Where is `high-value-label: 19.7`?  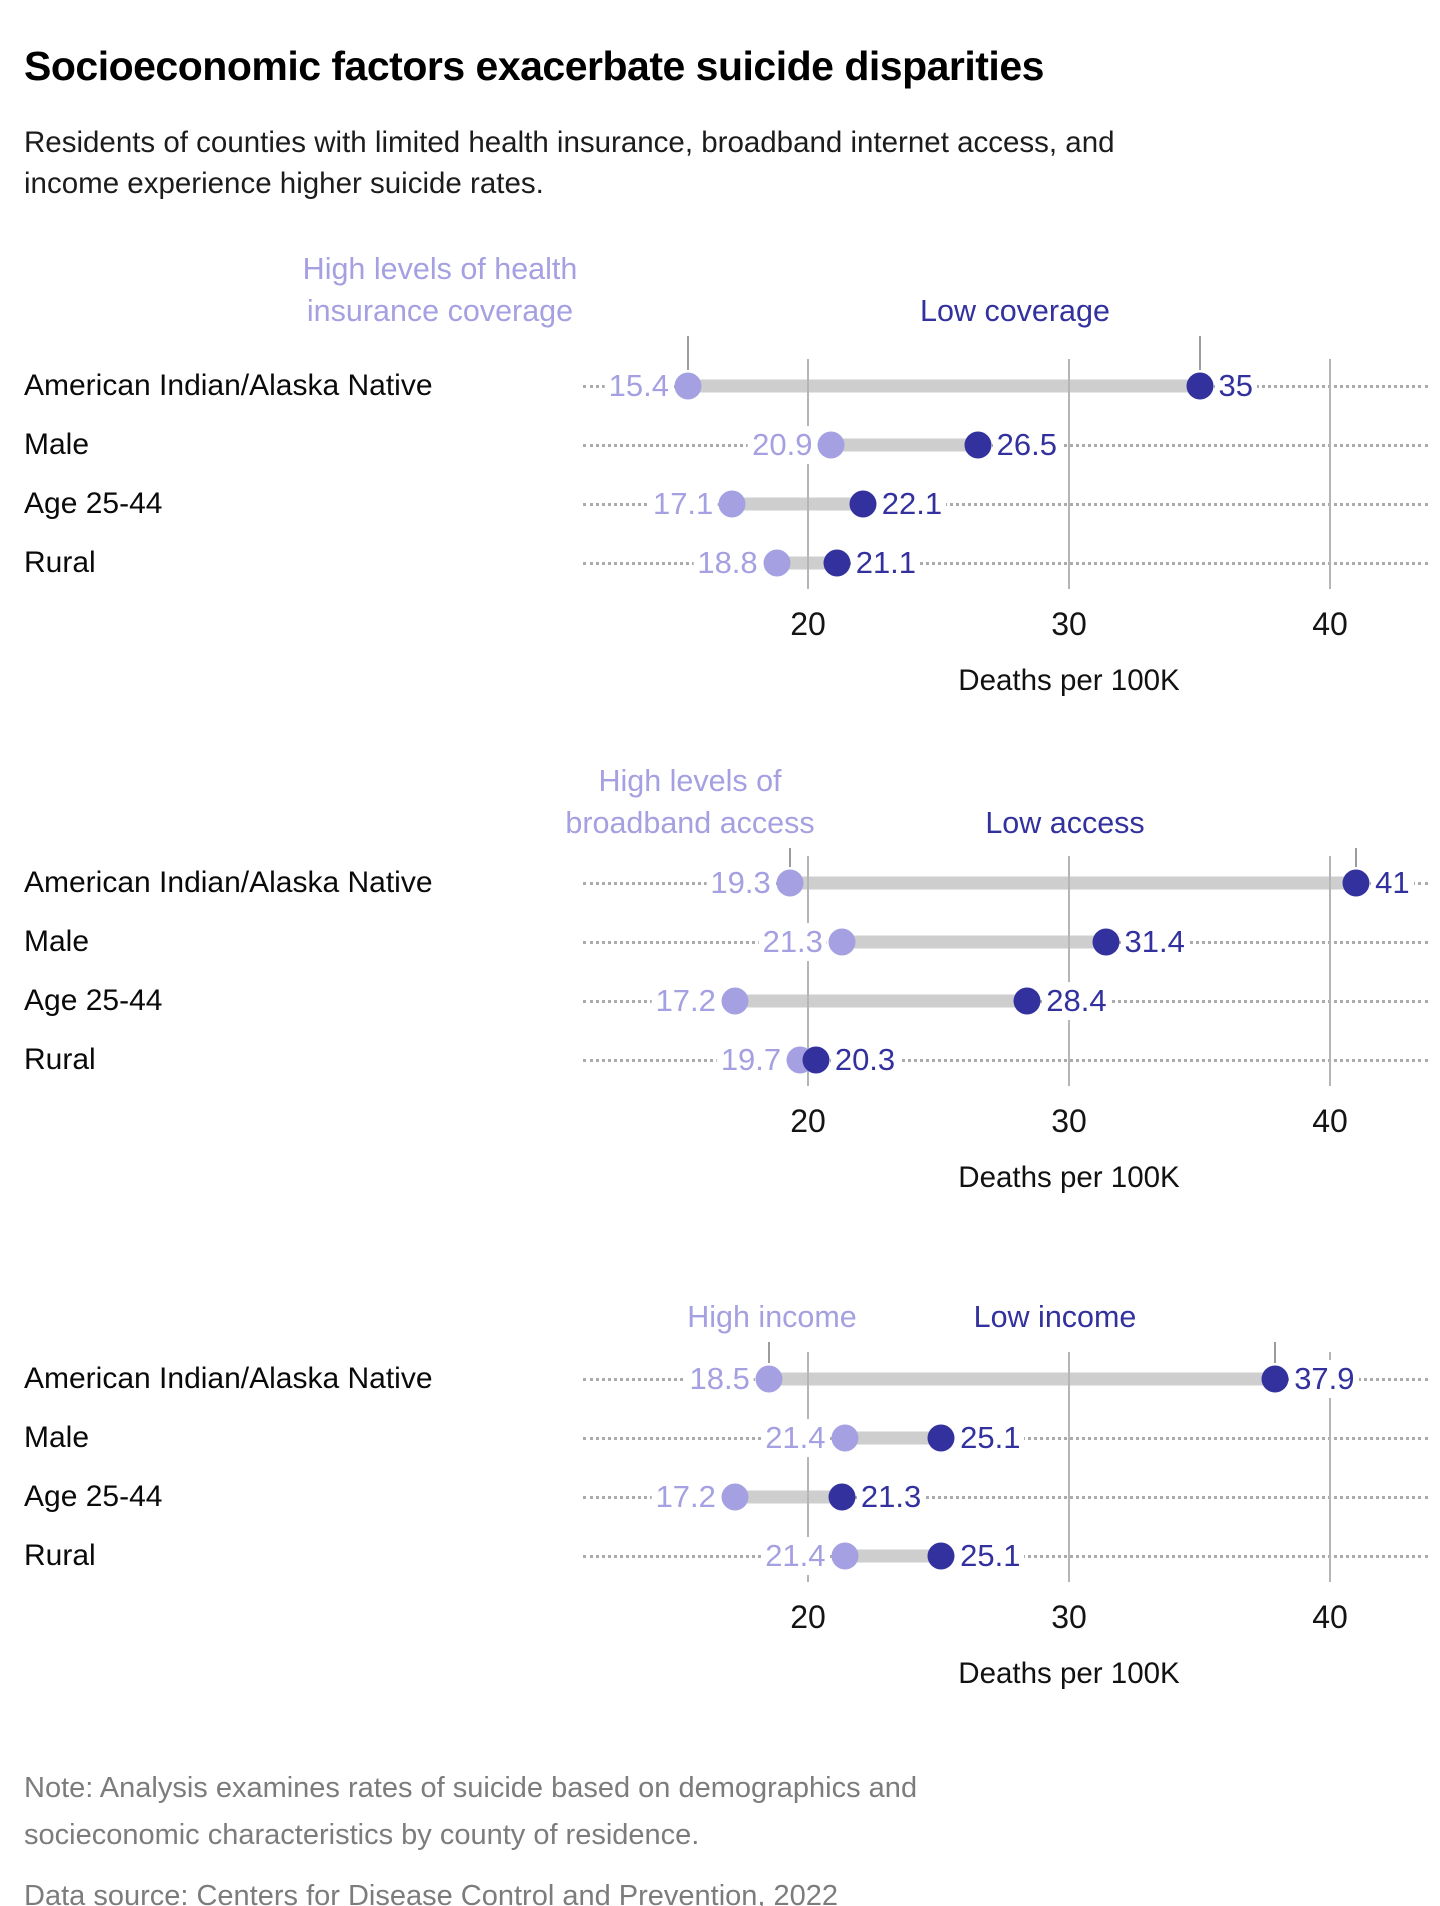
high-value-label: 19.7 is located at coordinates (751, 1059).